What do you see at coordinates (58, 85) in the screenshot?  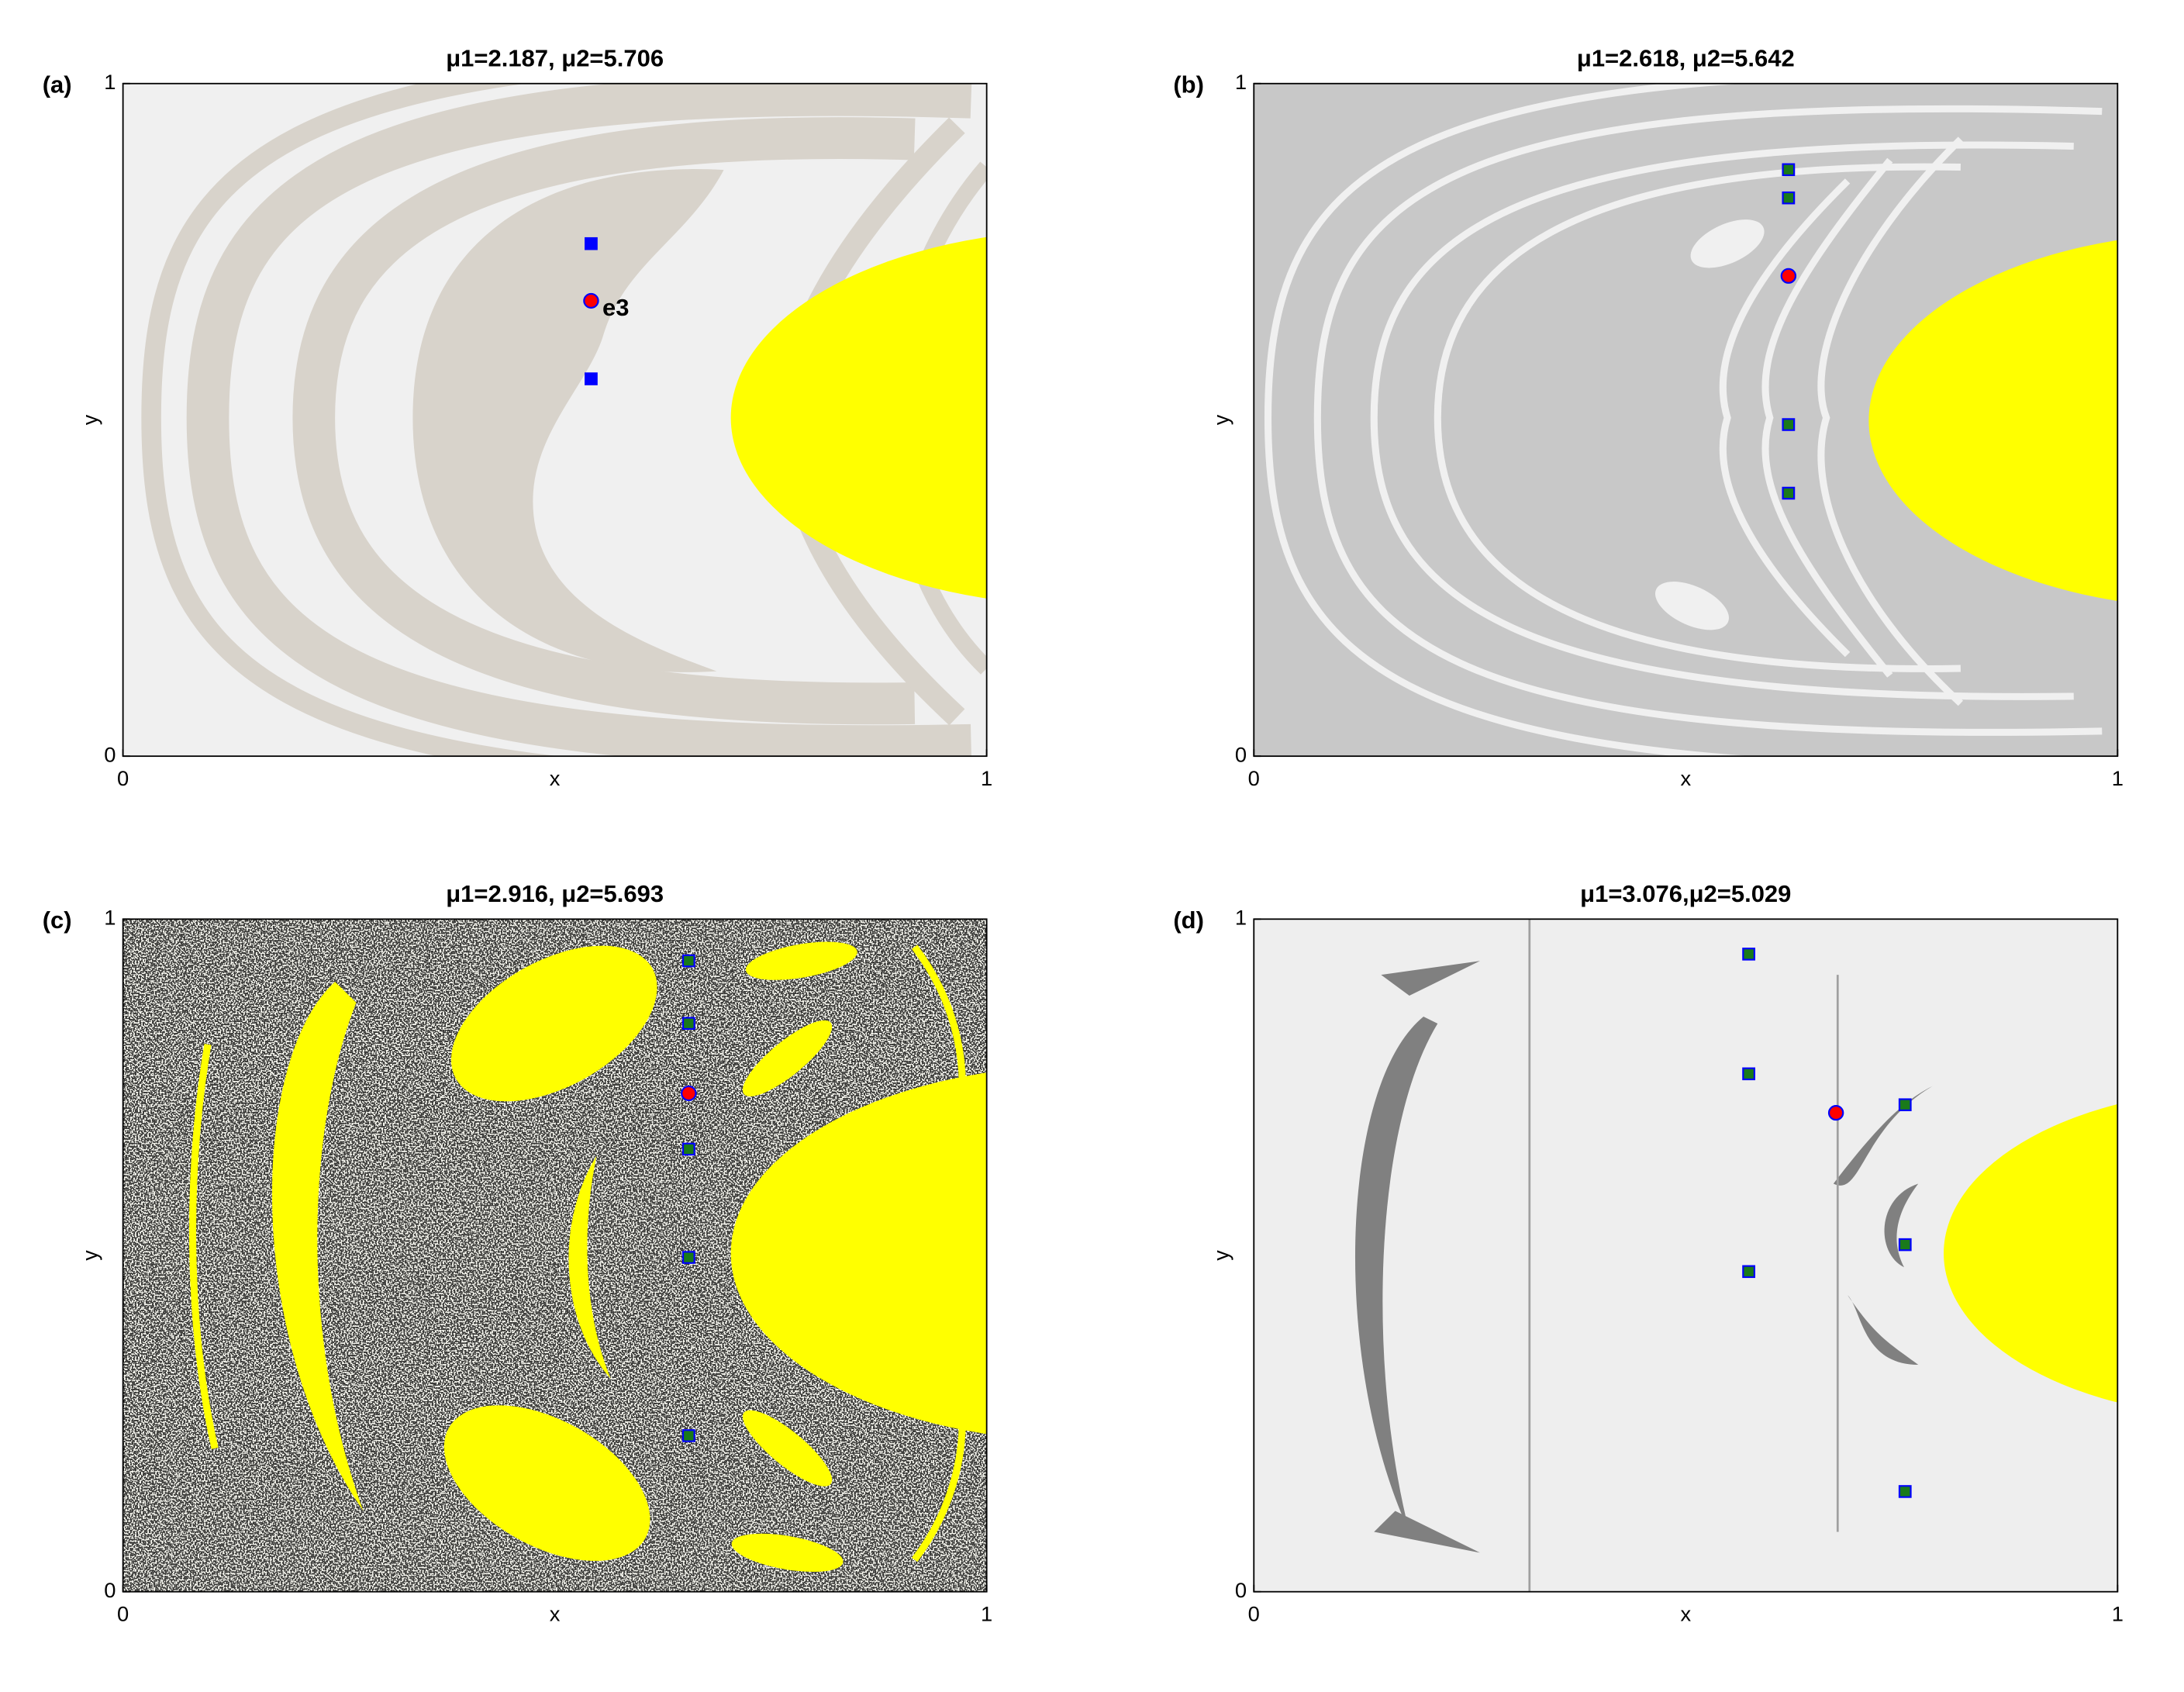 I see `panel-label: (a)` at bounding box center [58, 85].